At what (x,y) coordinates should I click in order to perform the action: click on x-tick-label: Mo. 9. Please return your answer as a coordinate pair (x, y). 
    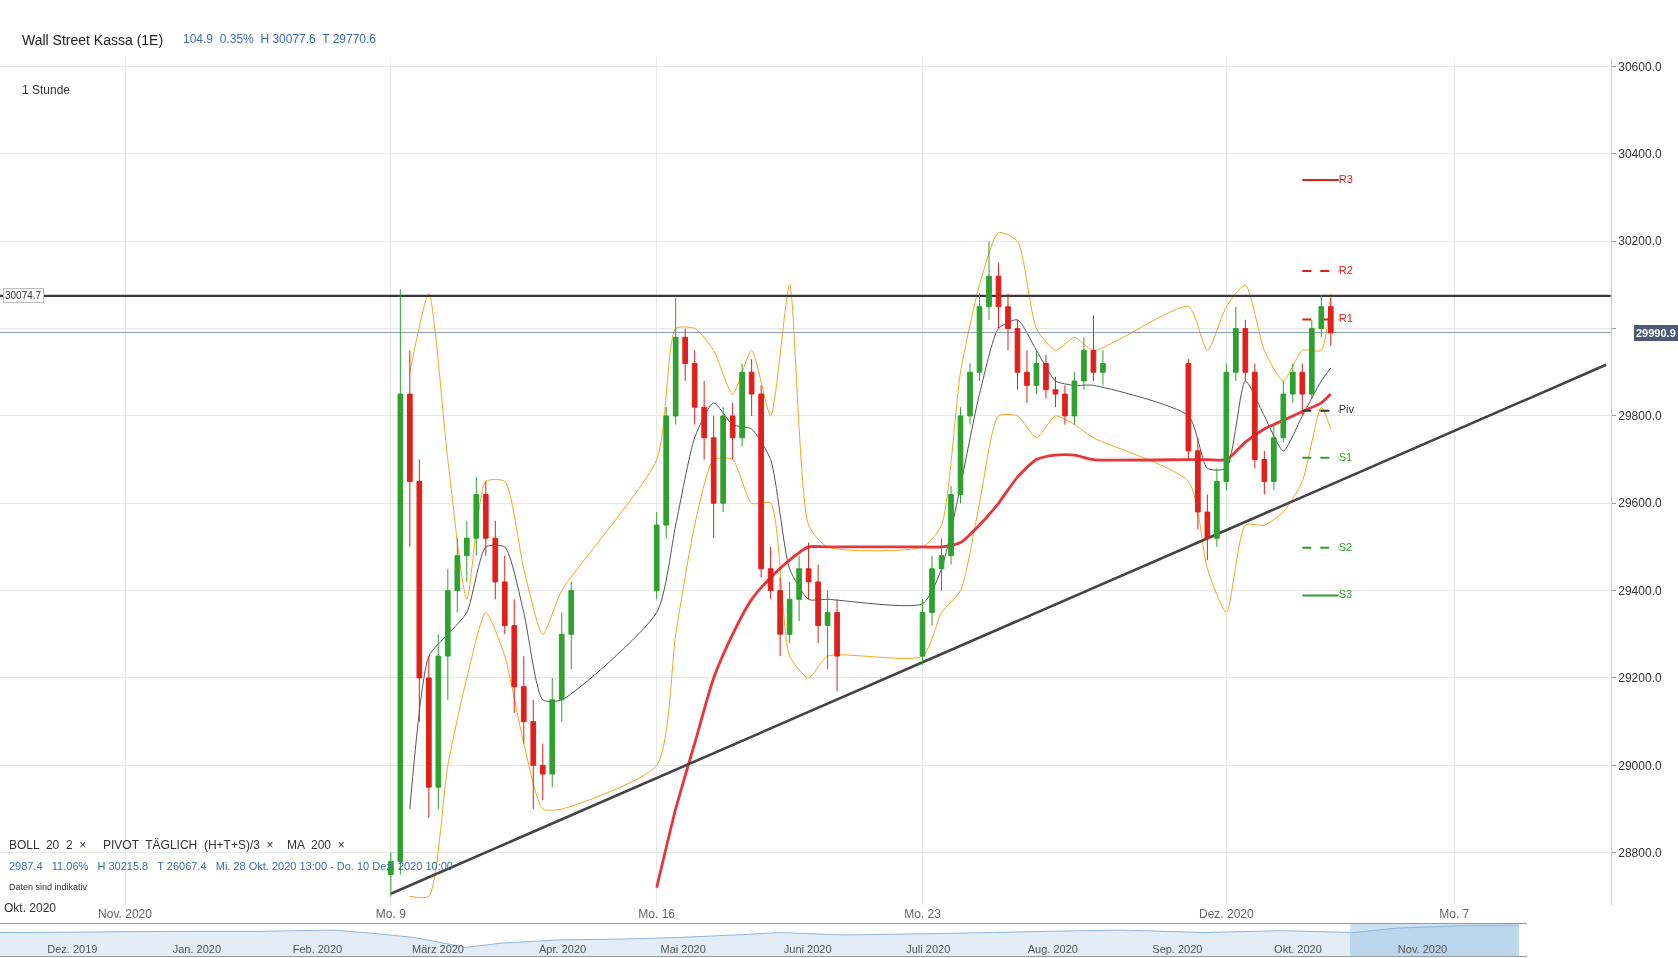
    Looking at the image, I should click on (391, 914).